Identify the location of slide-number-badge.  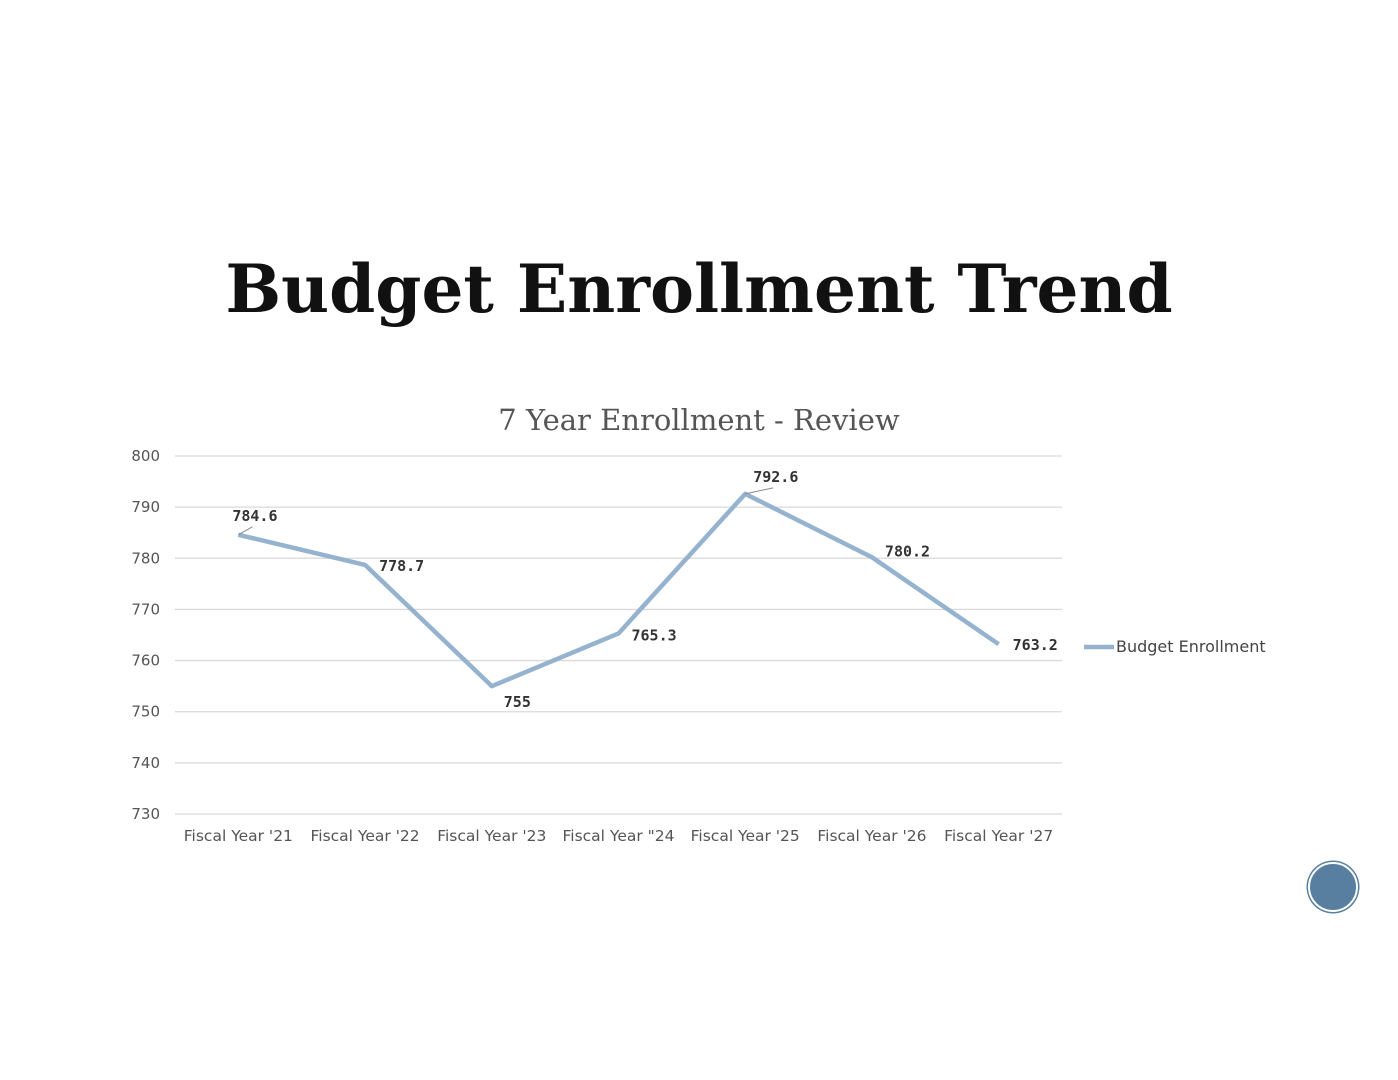
(1333, 887).